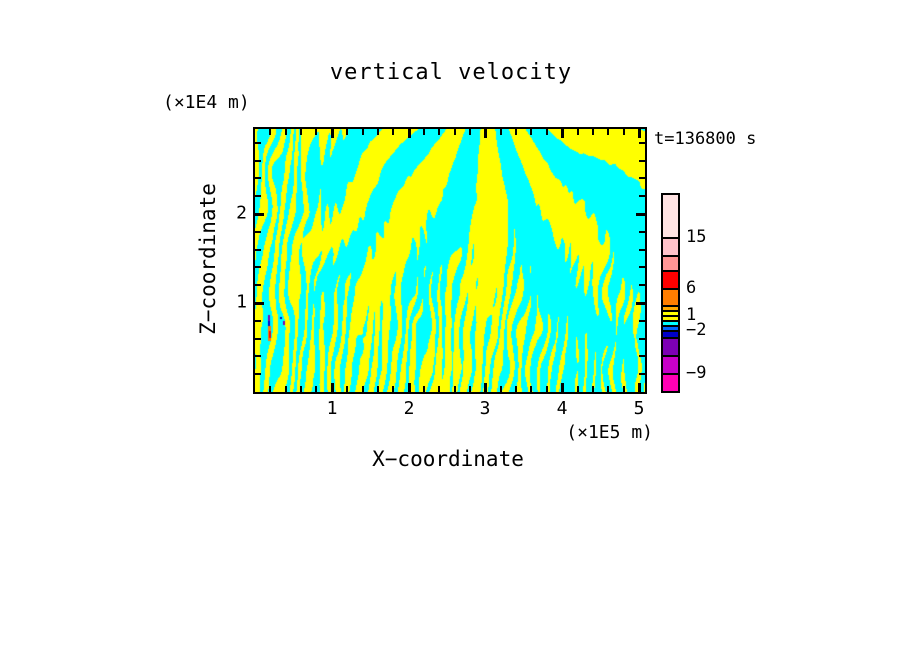 The height and width of the screenshot is (654, 904). I want to click on x-tick-label-5: 5, so click(639, 408).